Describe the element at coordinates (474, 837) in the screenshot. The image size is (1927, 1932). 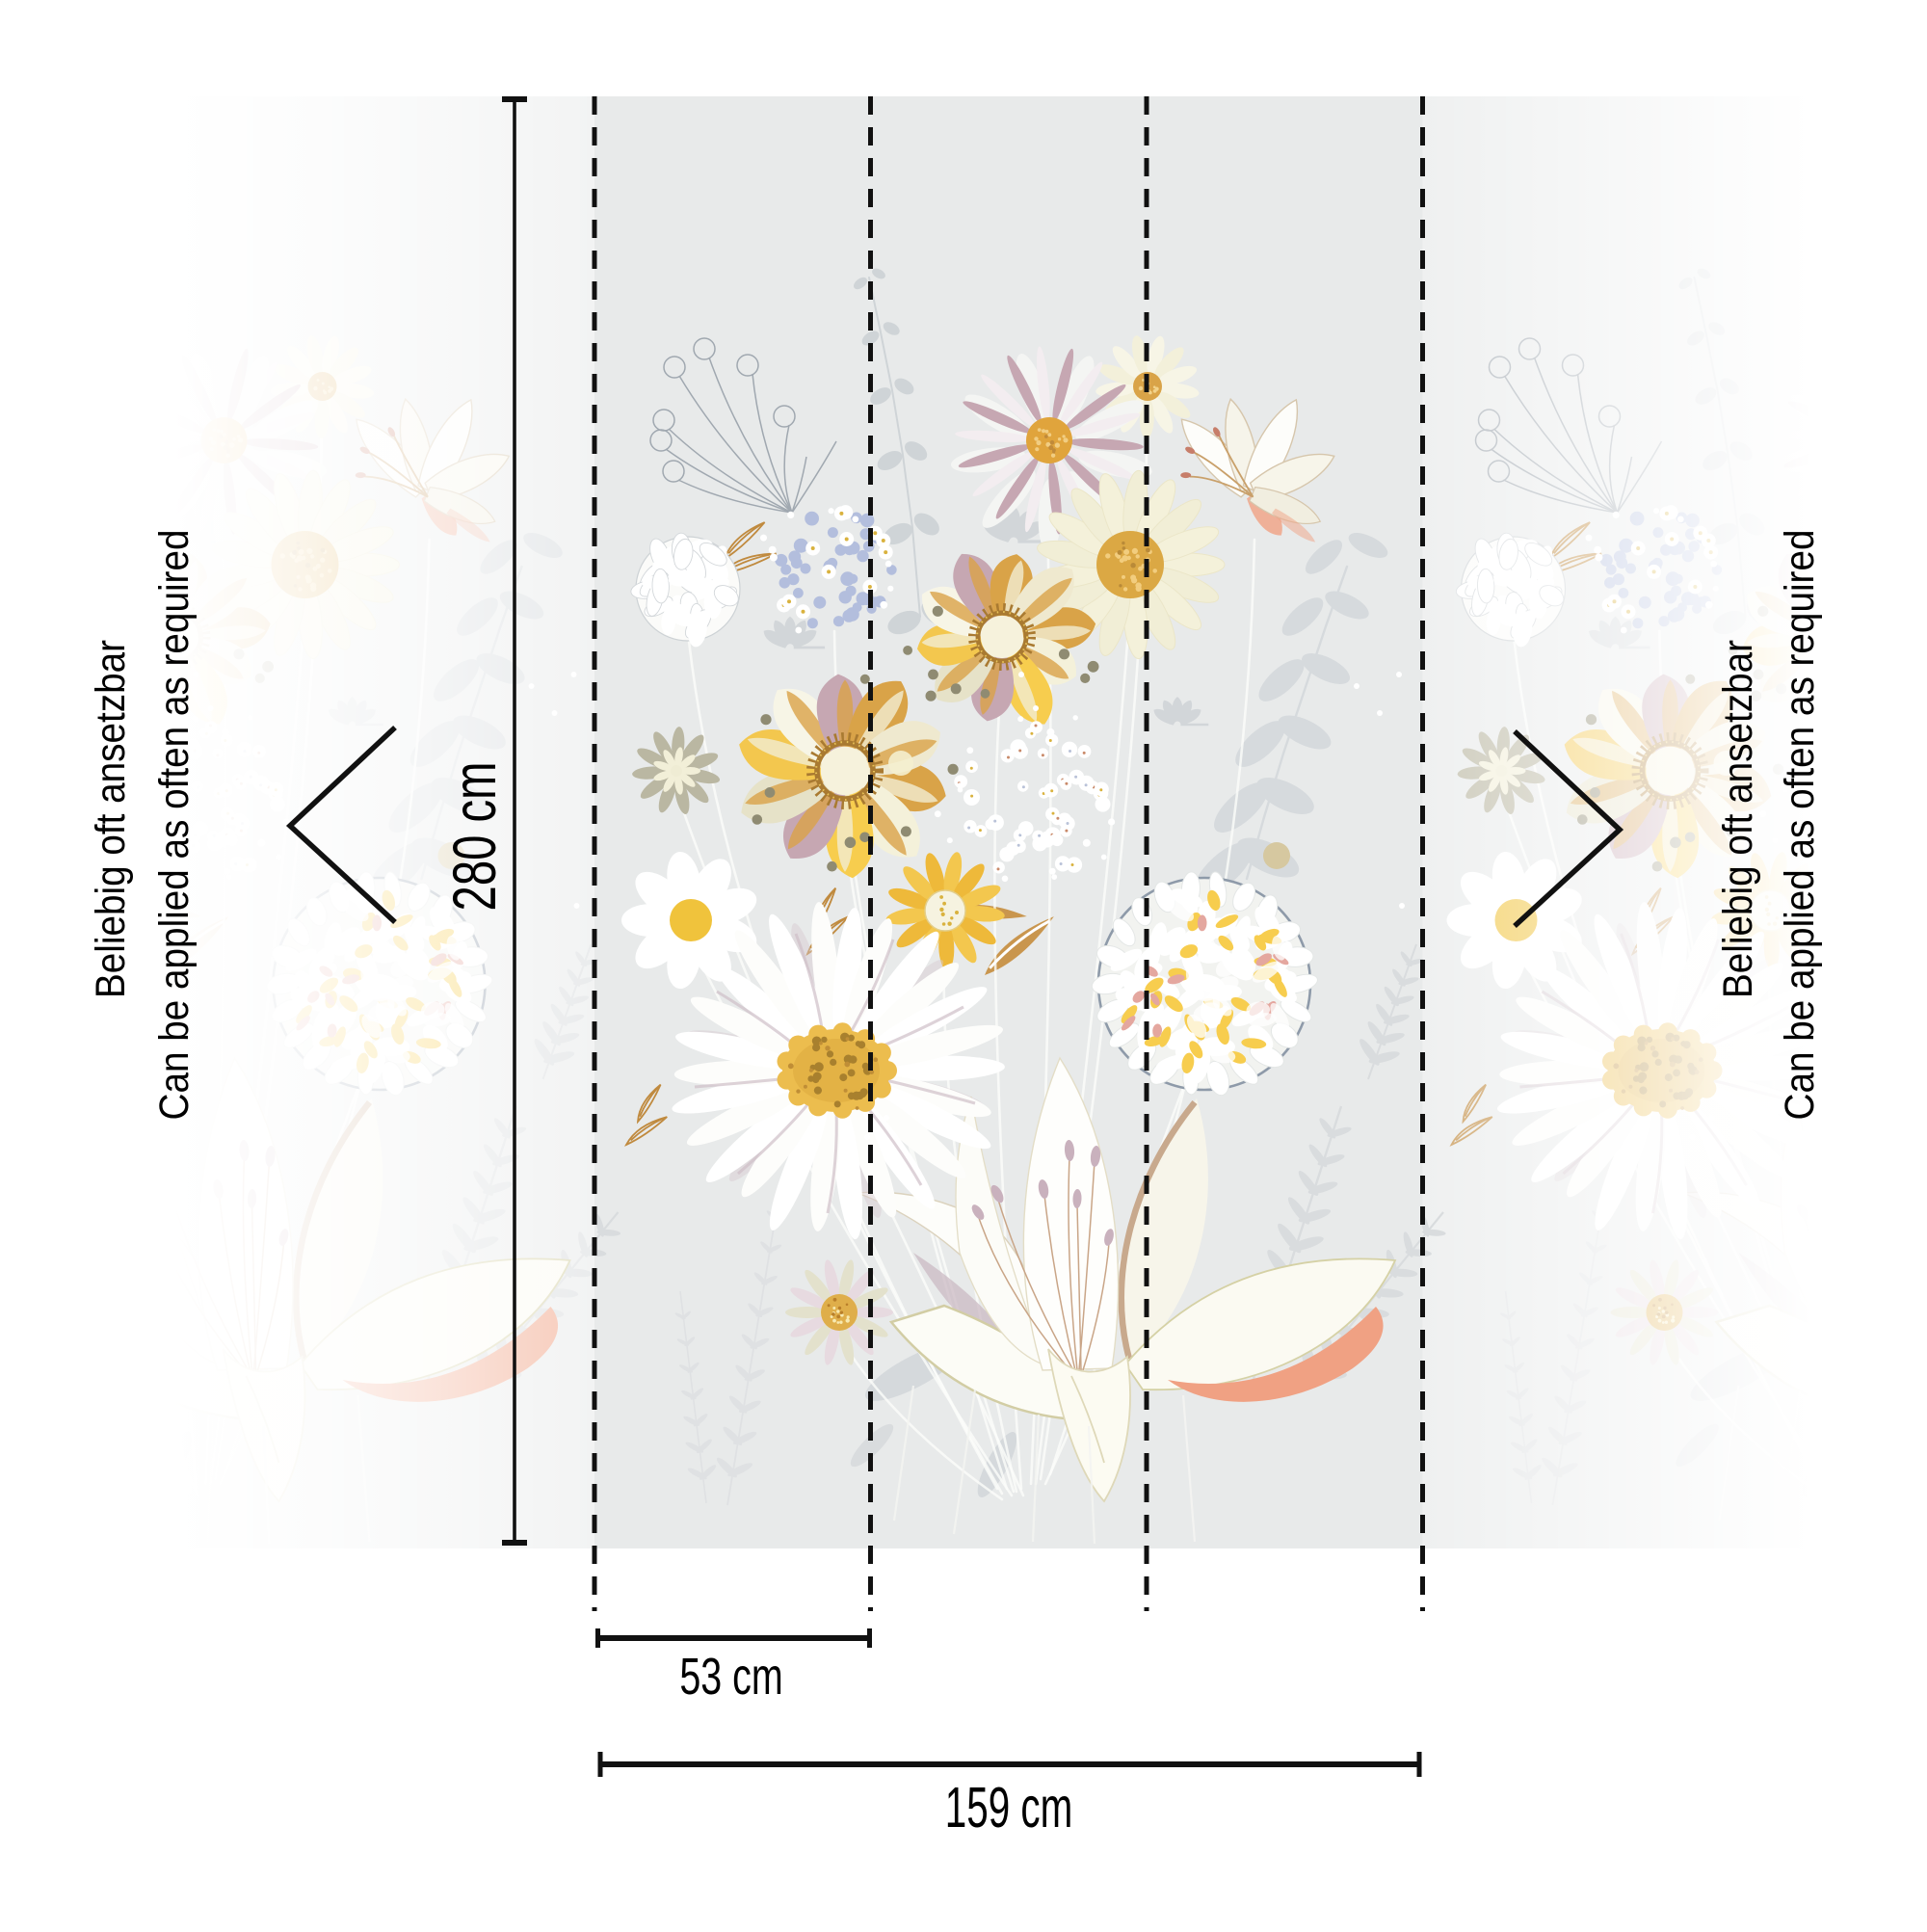
I see `svg-text: 280 cm` at that location.